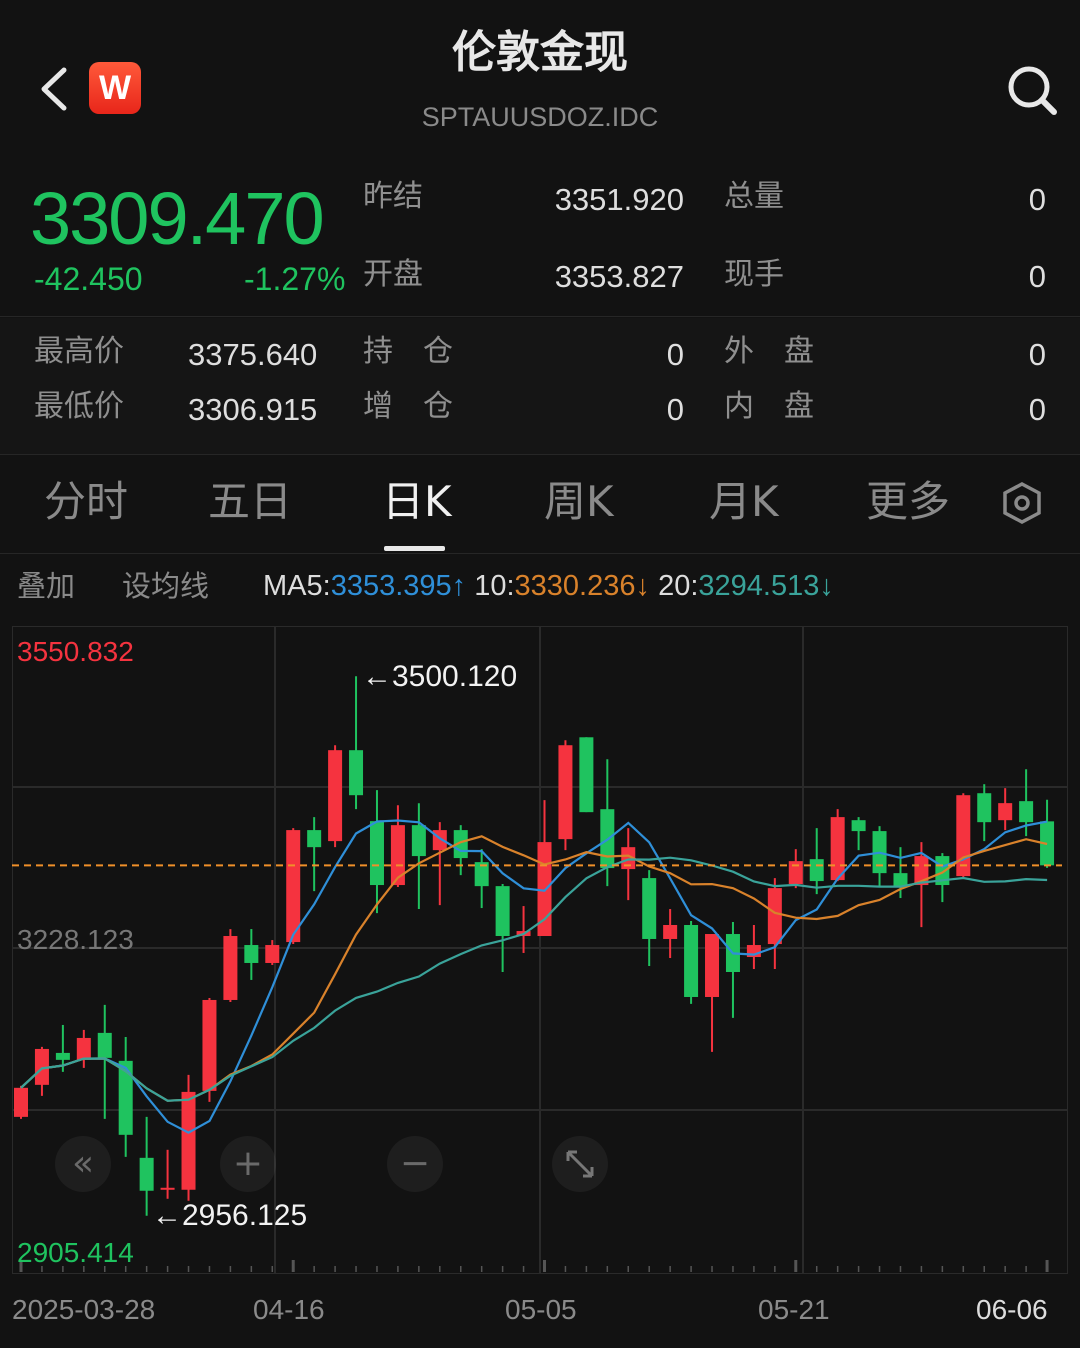 The image size is (1080, 1348). Describe the element at coordinates (177, 218) in the screenshot. I see `last-price: 3309.470` at that location.